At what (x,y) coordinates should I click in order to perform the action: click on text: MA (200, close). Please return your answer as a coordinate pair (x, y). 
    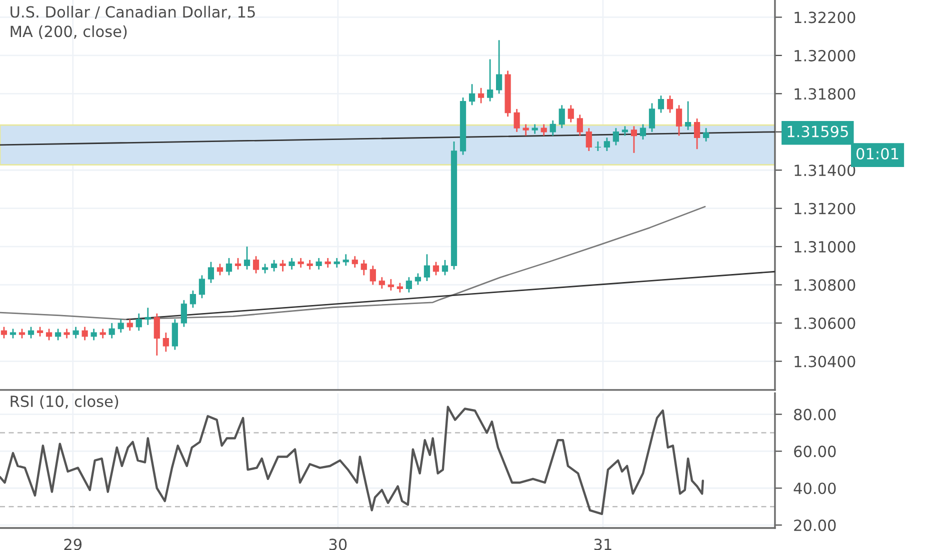
    Looking at the image, I should click on (68, 32).